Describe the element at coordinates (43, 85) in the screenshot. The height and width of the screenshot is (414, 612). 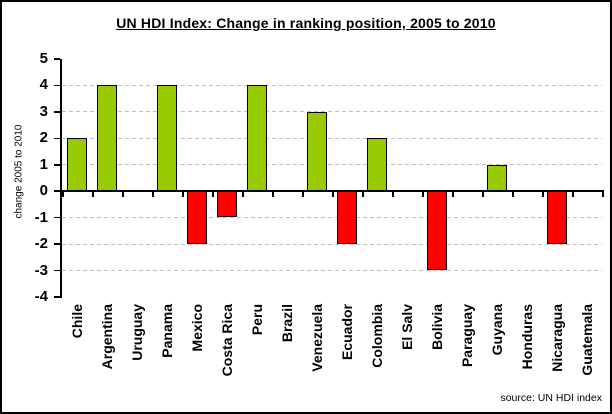
I see `y-tick-label: 4` at that location.